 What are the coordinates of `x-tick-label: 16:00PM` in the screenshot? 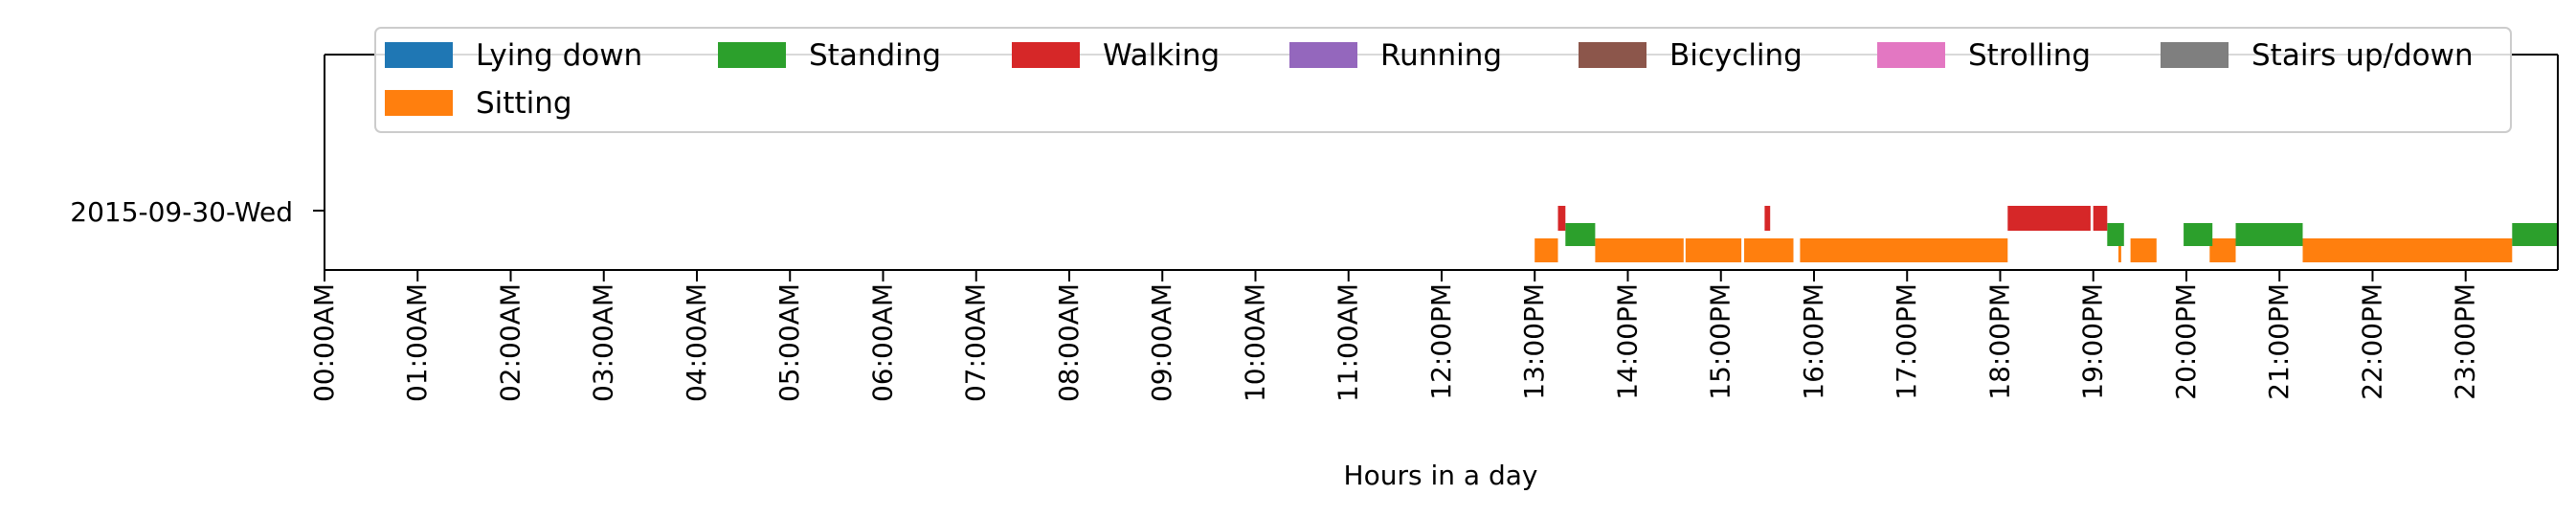 It's located at (1814, 341).